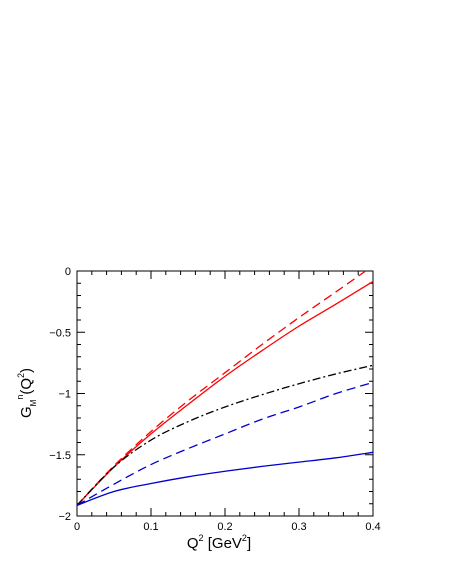  Describe the element at coordinates (60, 456) in the screenshot. I see `y-tick-label: −1.5` at that location.